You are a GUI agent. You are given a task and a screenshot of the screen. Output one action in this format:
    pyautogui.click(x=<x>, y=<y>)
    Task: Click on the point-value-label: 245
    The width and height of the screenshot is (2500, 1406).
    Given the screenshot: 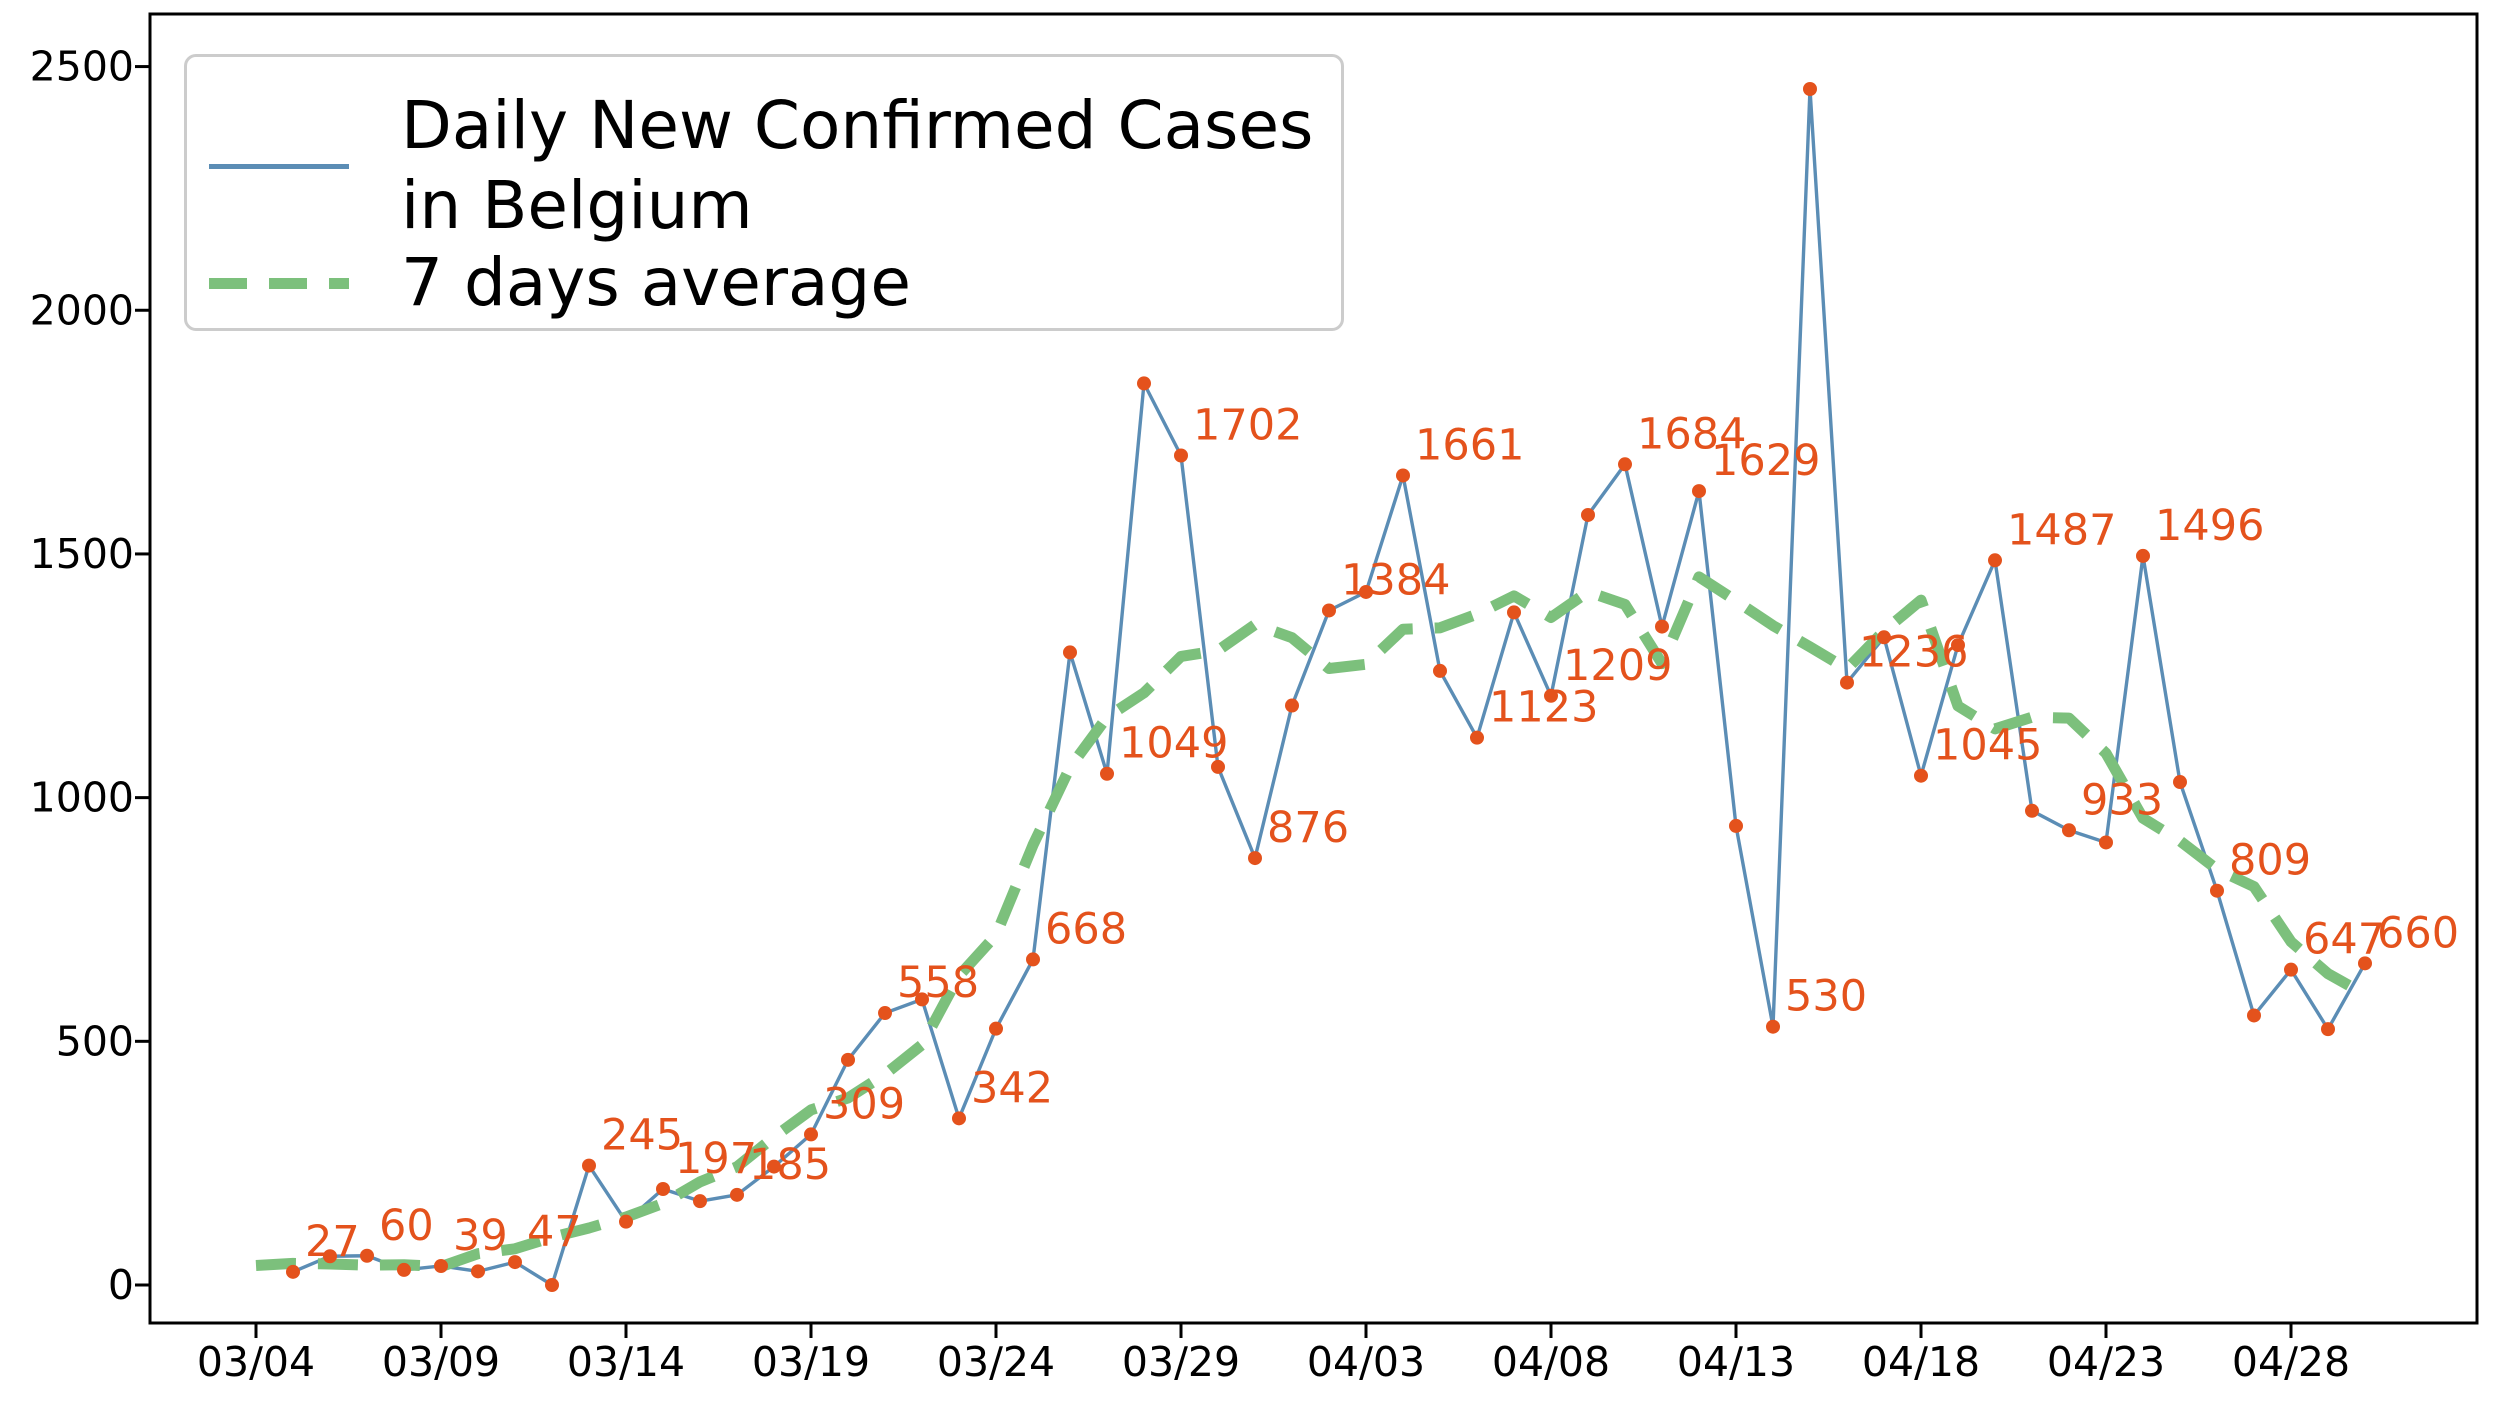 What is the action you would take?
    pyautogui.click(x=642, y=1136)
    